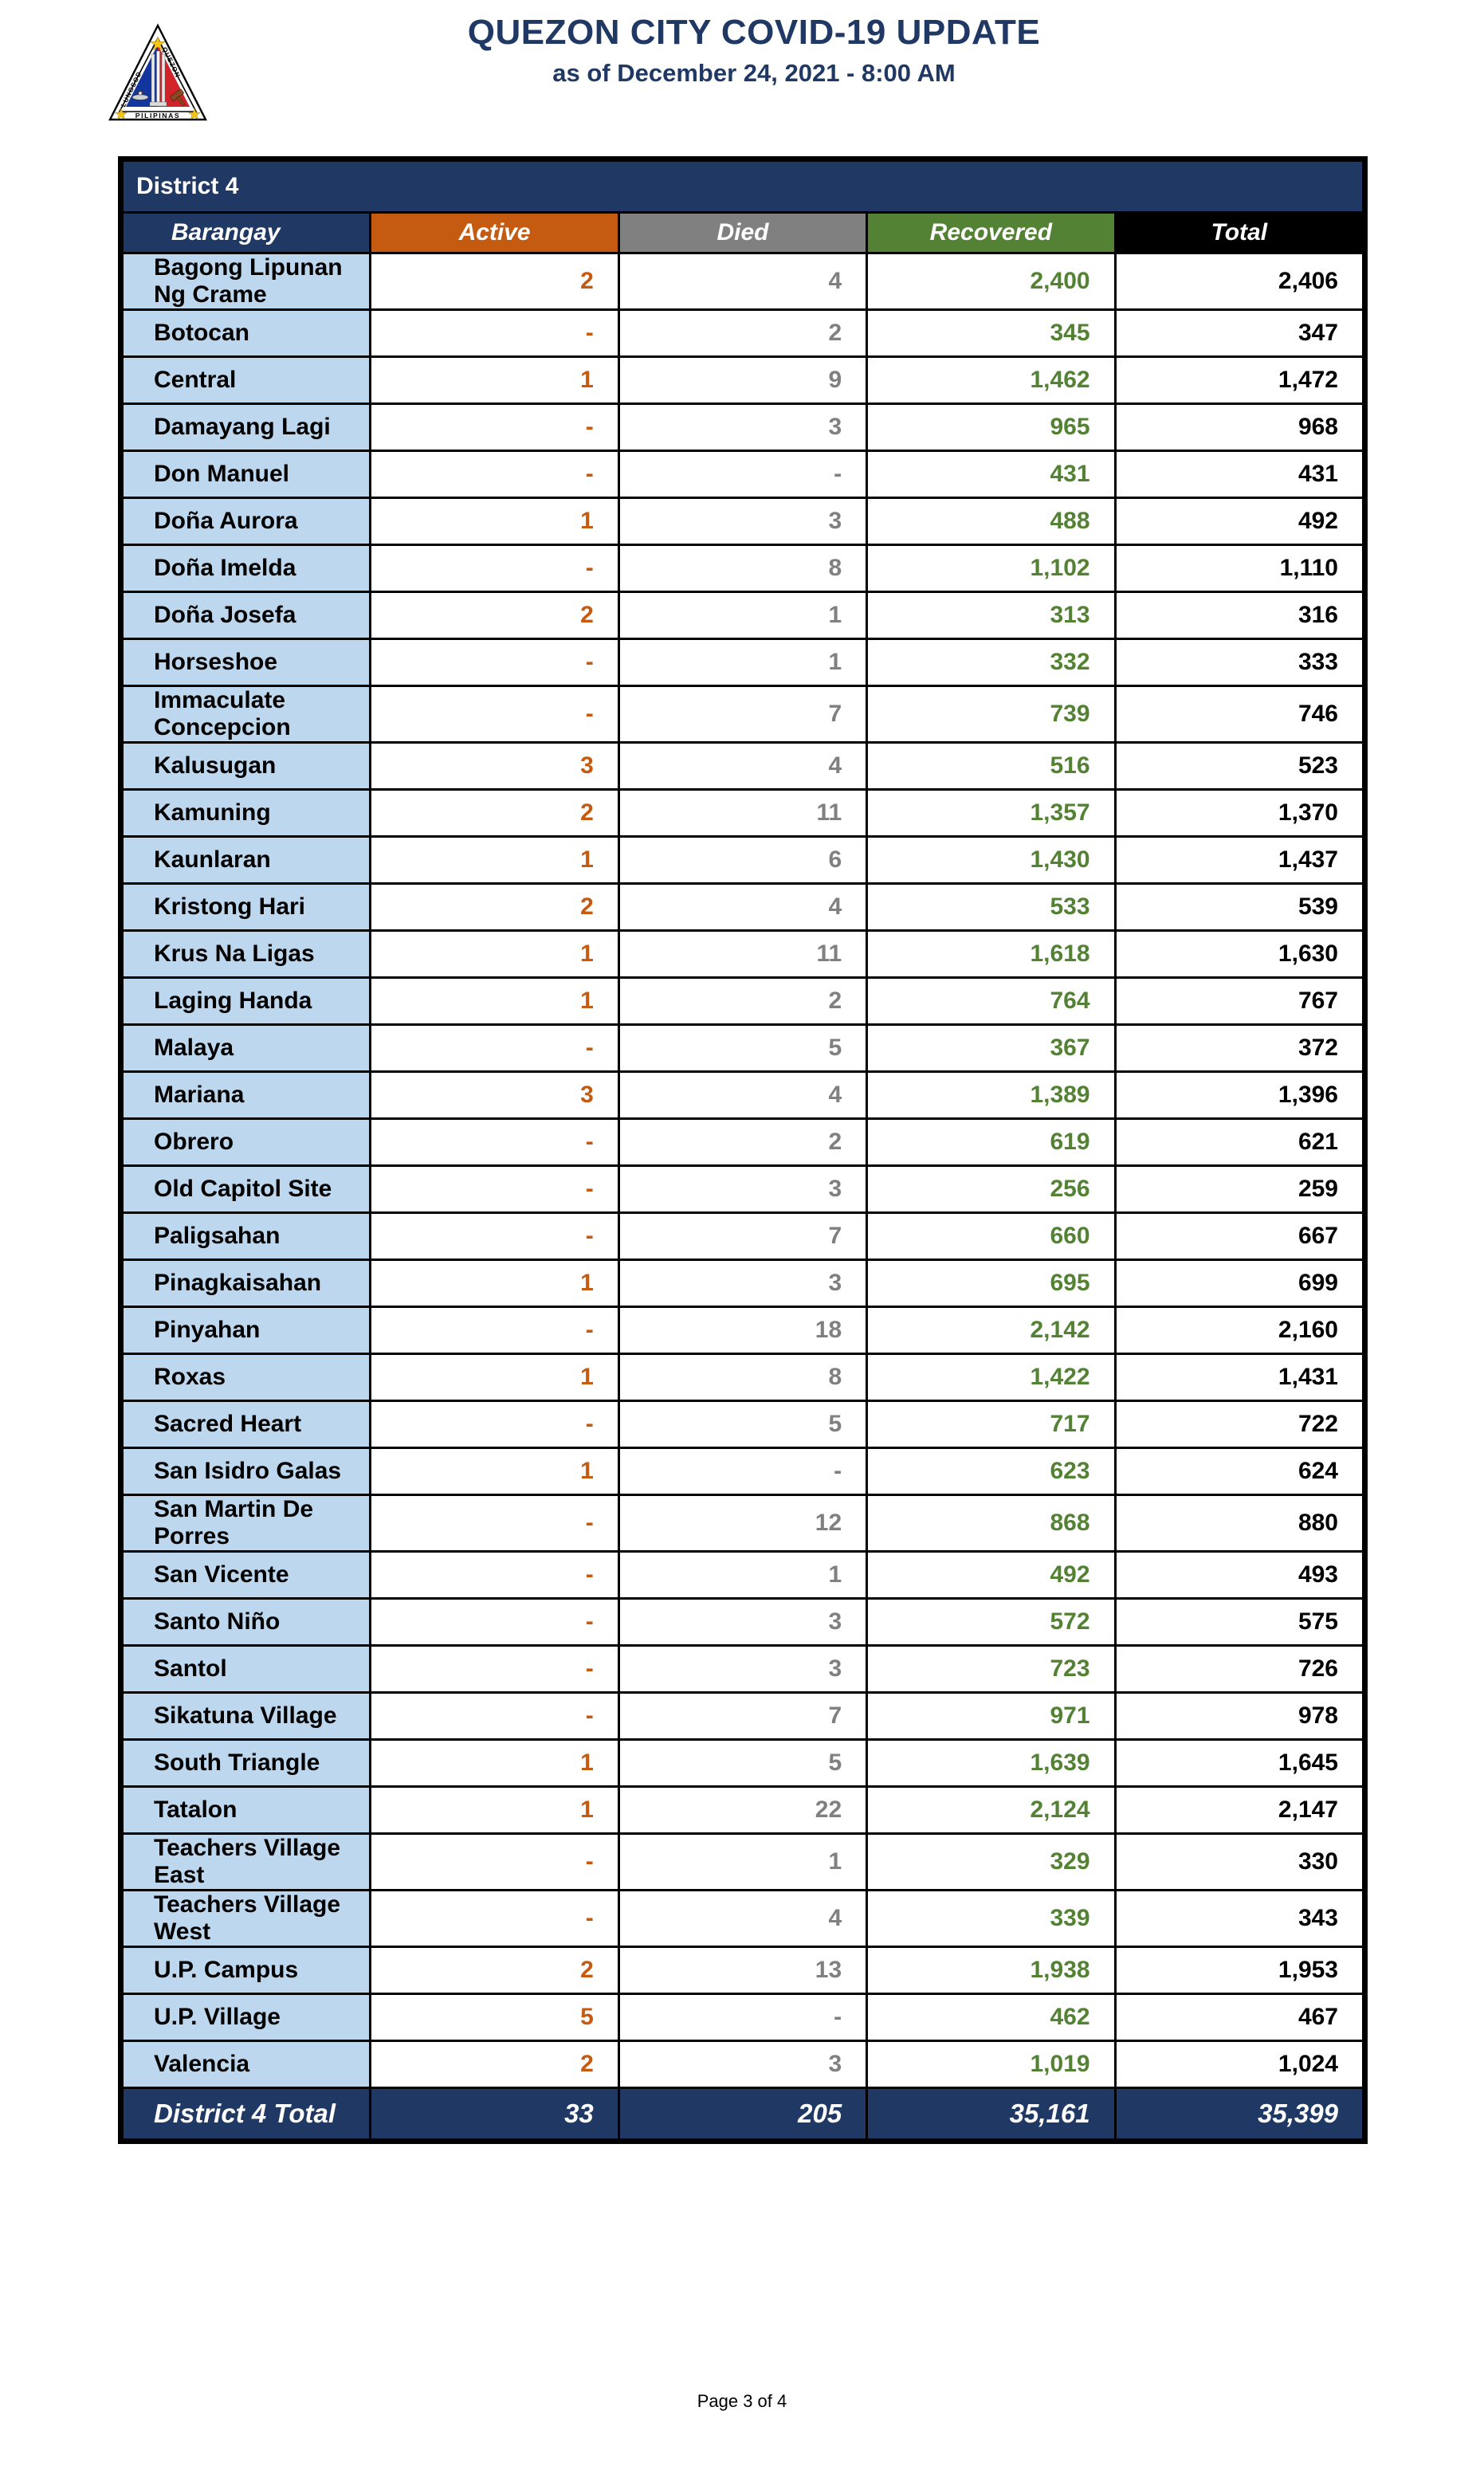 This screenshot has width=1484, height=2466. I want to click on row-barangay-name: Kamuning, so click(246, 813).